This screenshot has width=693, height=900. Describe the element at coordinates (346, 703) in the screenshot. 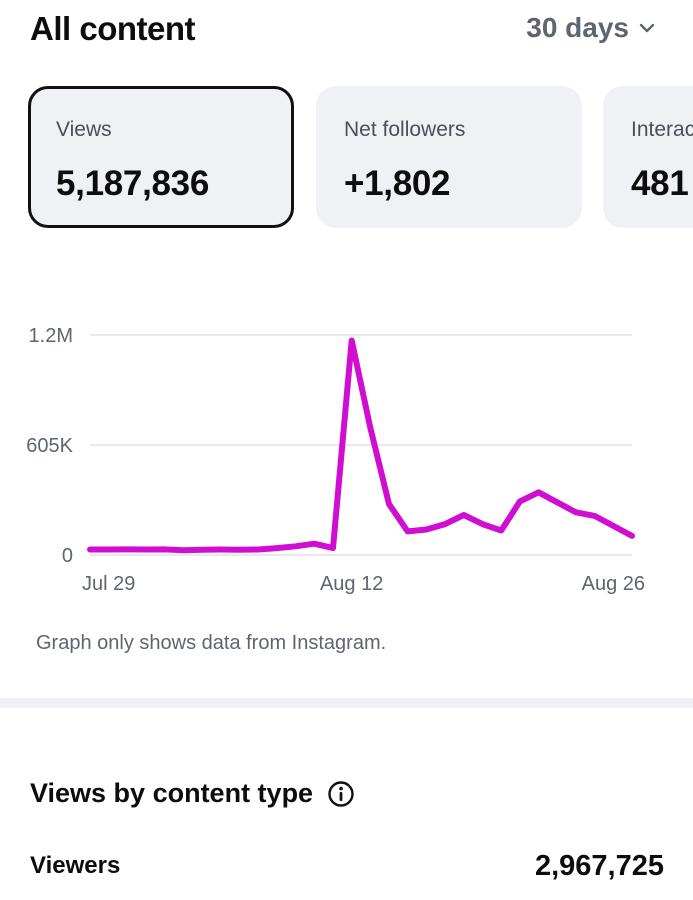

I see `section-divider` at that location.